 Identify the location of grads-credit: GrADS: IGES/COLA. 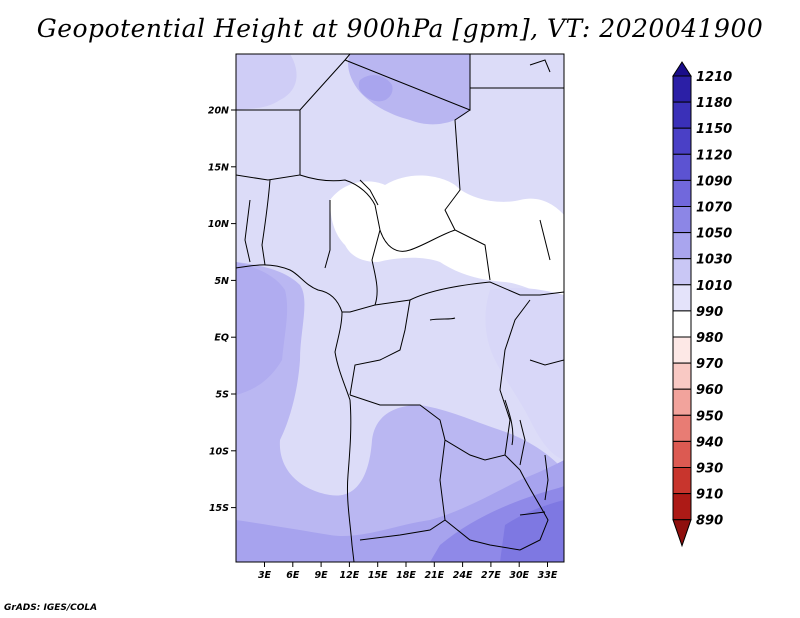
(51, 608).